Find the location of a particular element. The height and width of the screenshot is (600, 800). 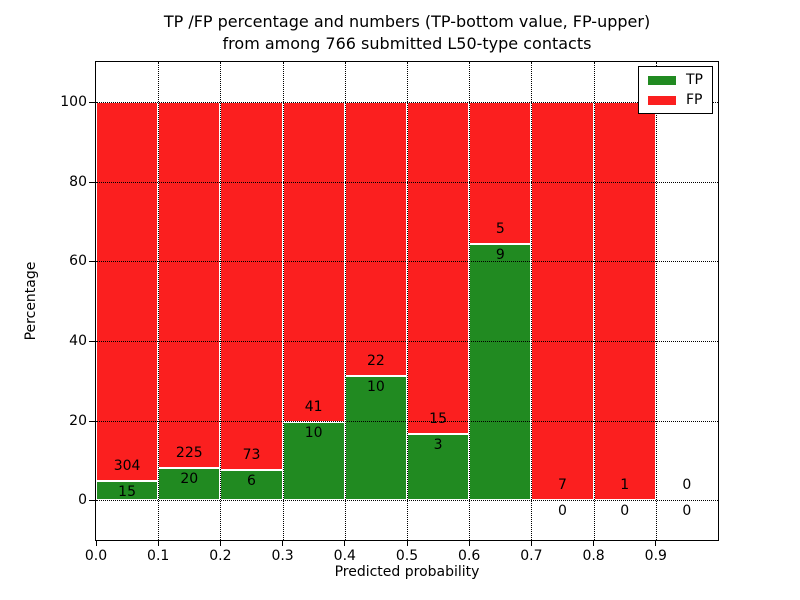

bar-tp-0.0-0.1 is located at coordinates (127, 491).